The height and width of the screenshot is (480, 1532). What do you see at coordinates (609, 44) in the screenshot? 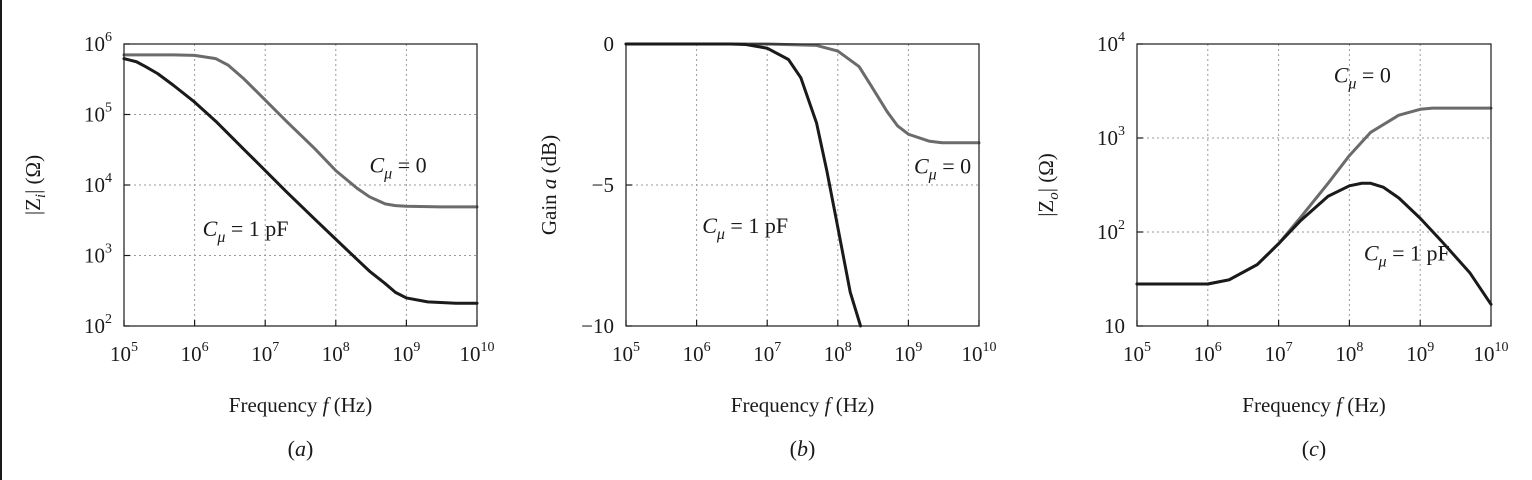
I see `y-tick-label: 0` at bounding box center [609, 44].